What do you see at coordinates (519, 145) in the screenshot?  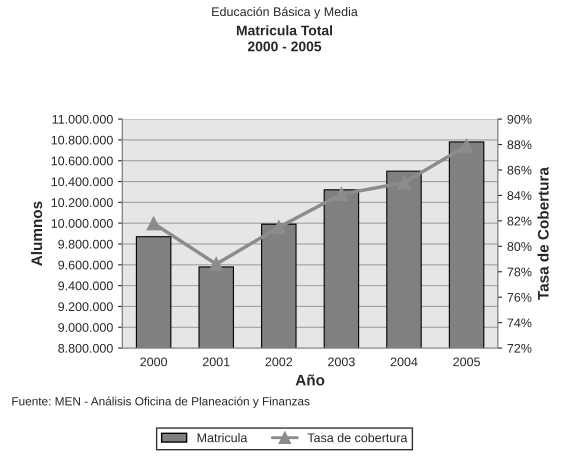 I see `y2-tick-label: 88%` at bounding box center [519, 145].